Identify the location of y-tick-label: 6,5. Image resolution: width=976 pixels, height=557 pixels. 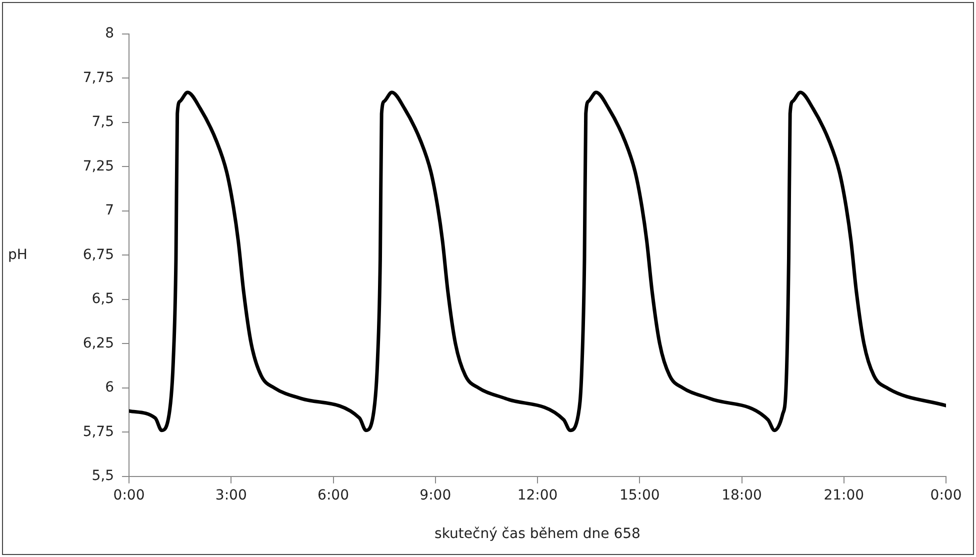
(103, 299).